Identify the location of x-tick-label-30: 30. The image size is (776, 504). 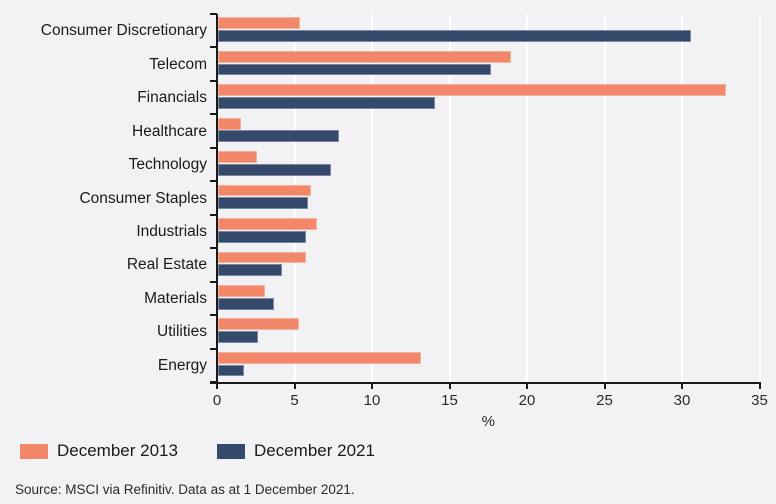
(682, 400).